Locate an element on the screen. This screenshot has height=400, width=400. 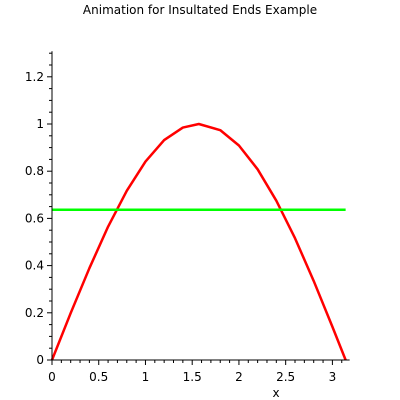
y-tick-label: 1 is located at coordinates (40, 124).